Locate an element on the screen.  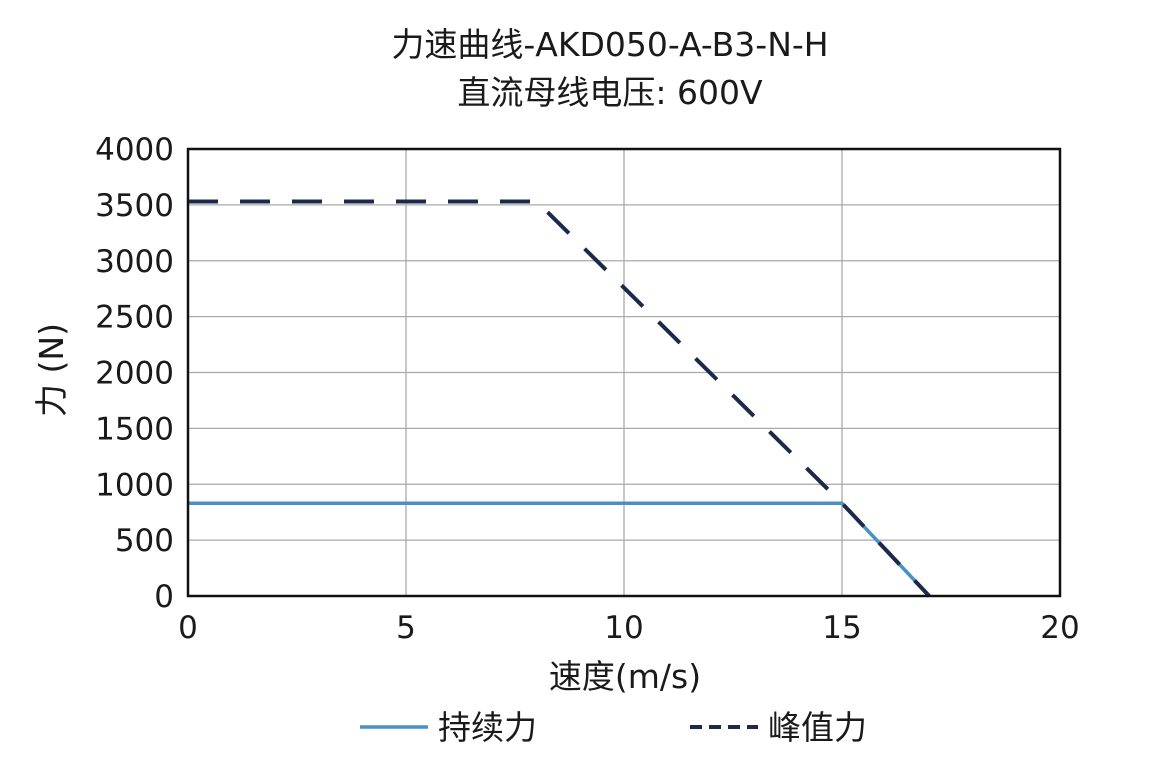
continuous-force-line is located at coordinates (559, 549).